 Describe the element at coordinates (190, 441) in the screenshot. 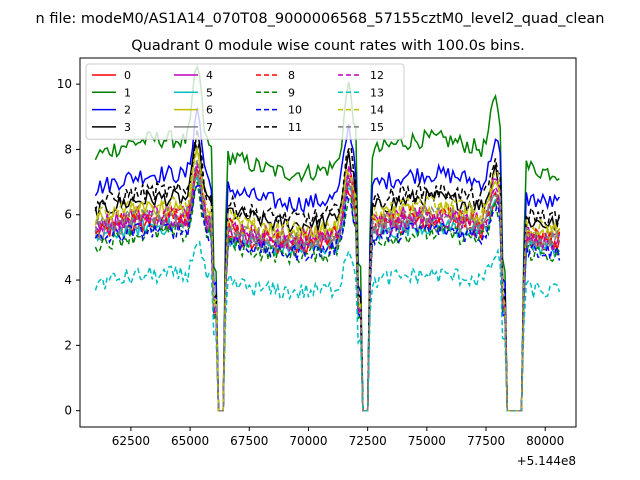

I see `x-tick-label: 65000` at that location.